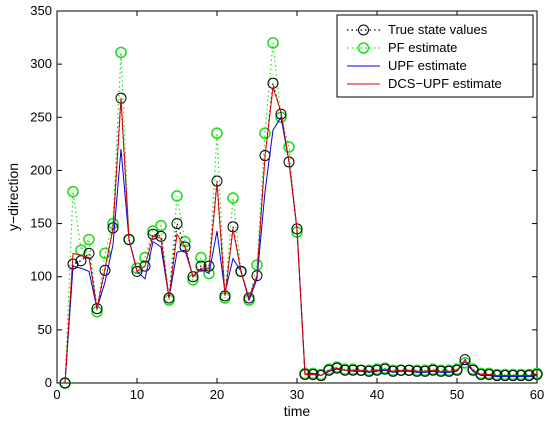 Image resolution: width=550 pixels, height=427 pixels. What do you see at coordinates (41, 169) in the screenshot?
I see `y-tick-label: 200` at bounding box center [41, 169].